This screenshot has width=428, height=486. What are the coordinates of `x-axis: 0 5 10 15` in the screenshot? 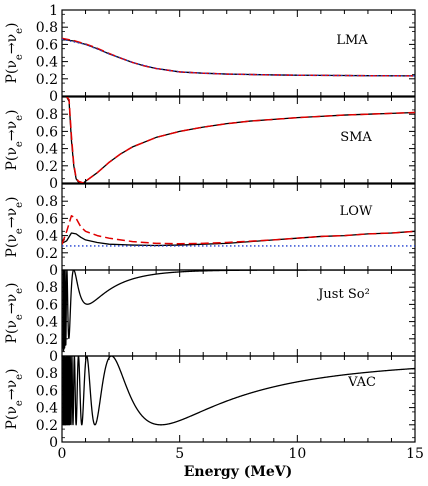 It's located at (241, 454).